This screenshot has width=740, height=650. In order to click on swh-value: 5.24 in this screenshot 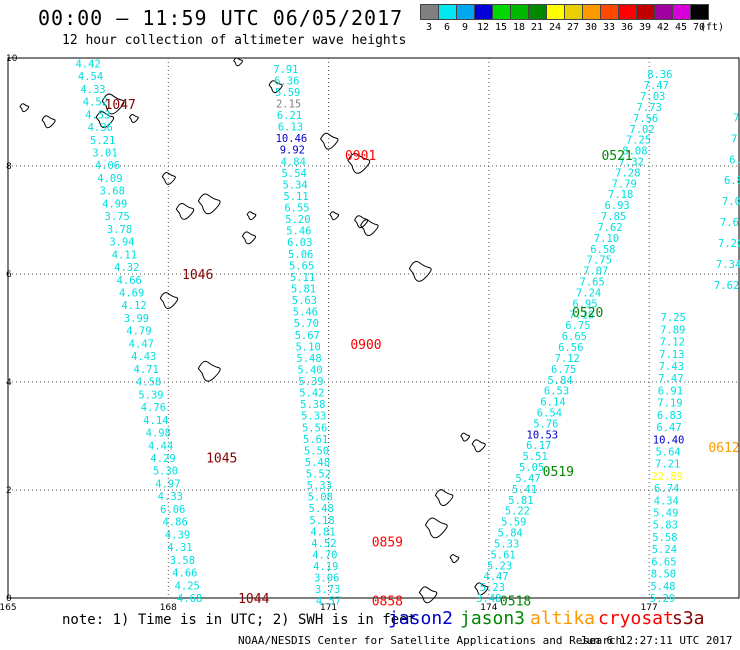, I will do `click(664, 550)`.